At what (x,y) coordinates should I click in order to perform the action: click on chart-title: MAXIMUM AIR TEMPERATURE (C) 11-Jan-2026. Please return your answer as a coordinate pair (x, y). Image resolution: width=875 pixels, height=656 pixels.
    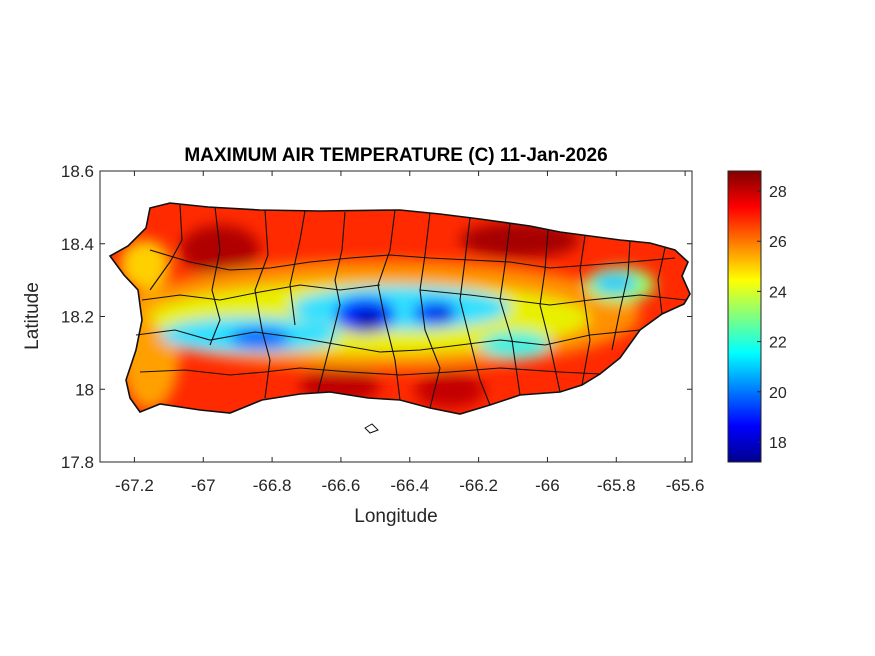
    Looking at the image, I should click on (395, 155).